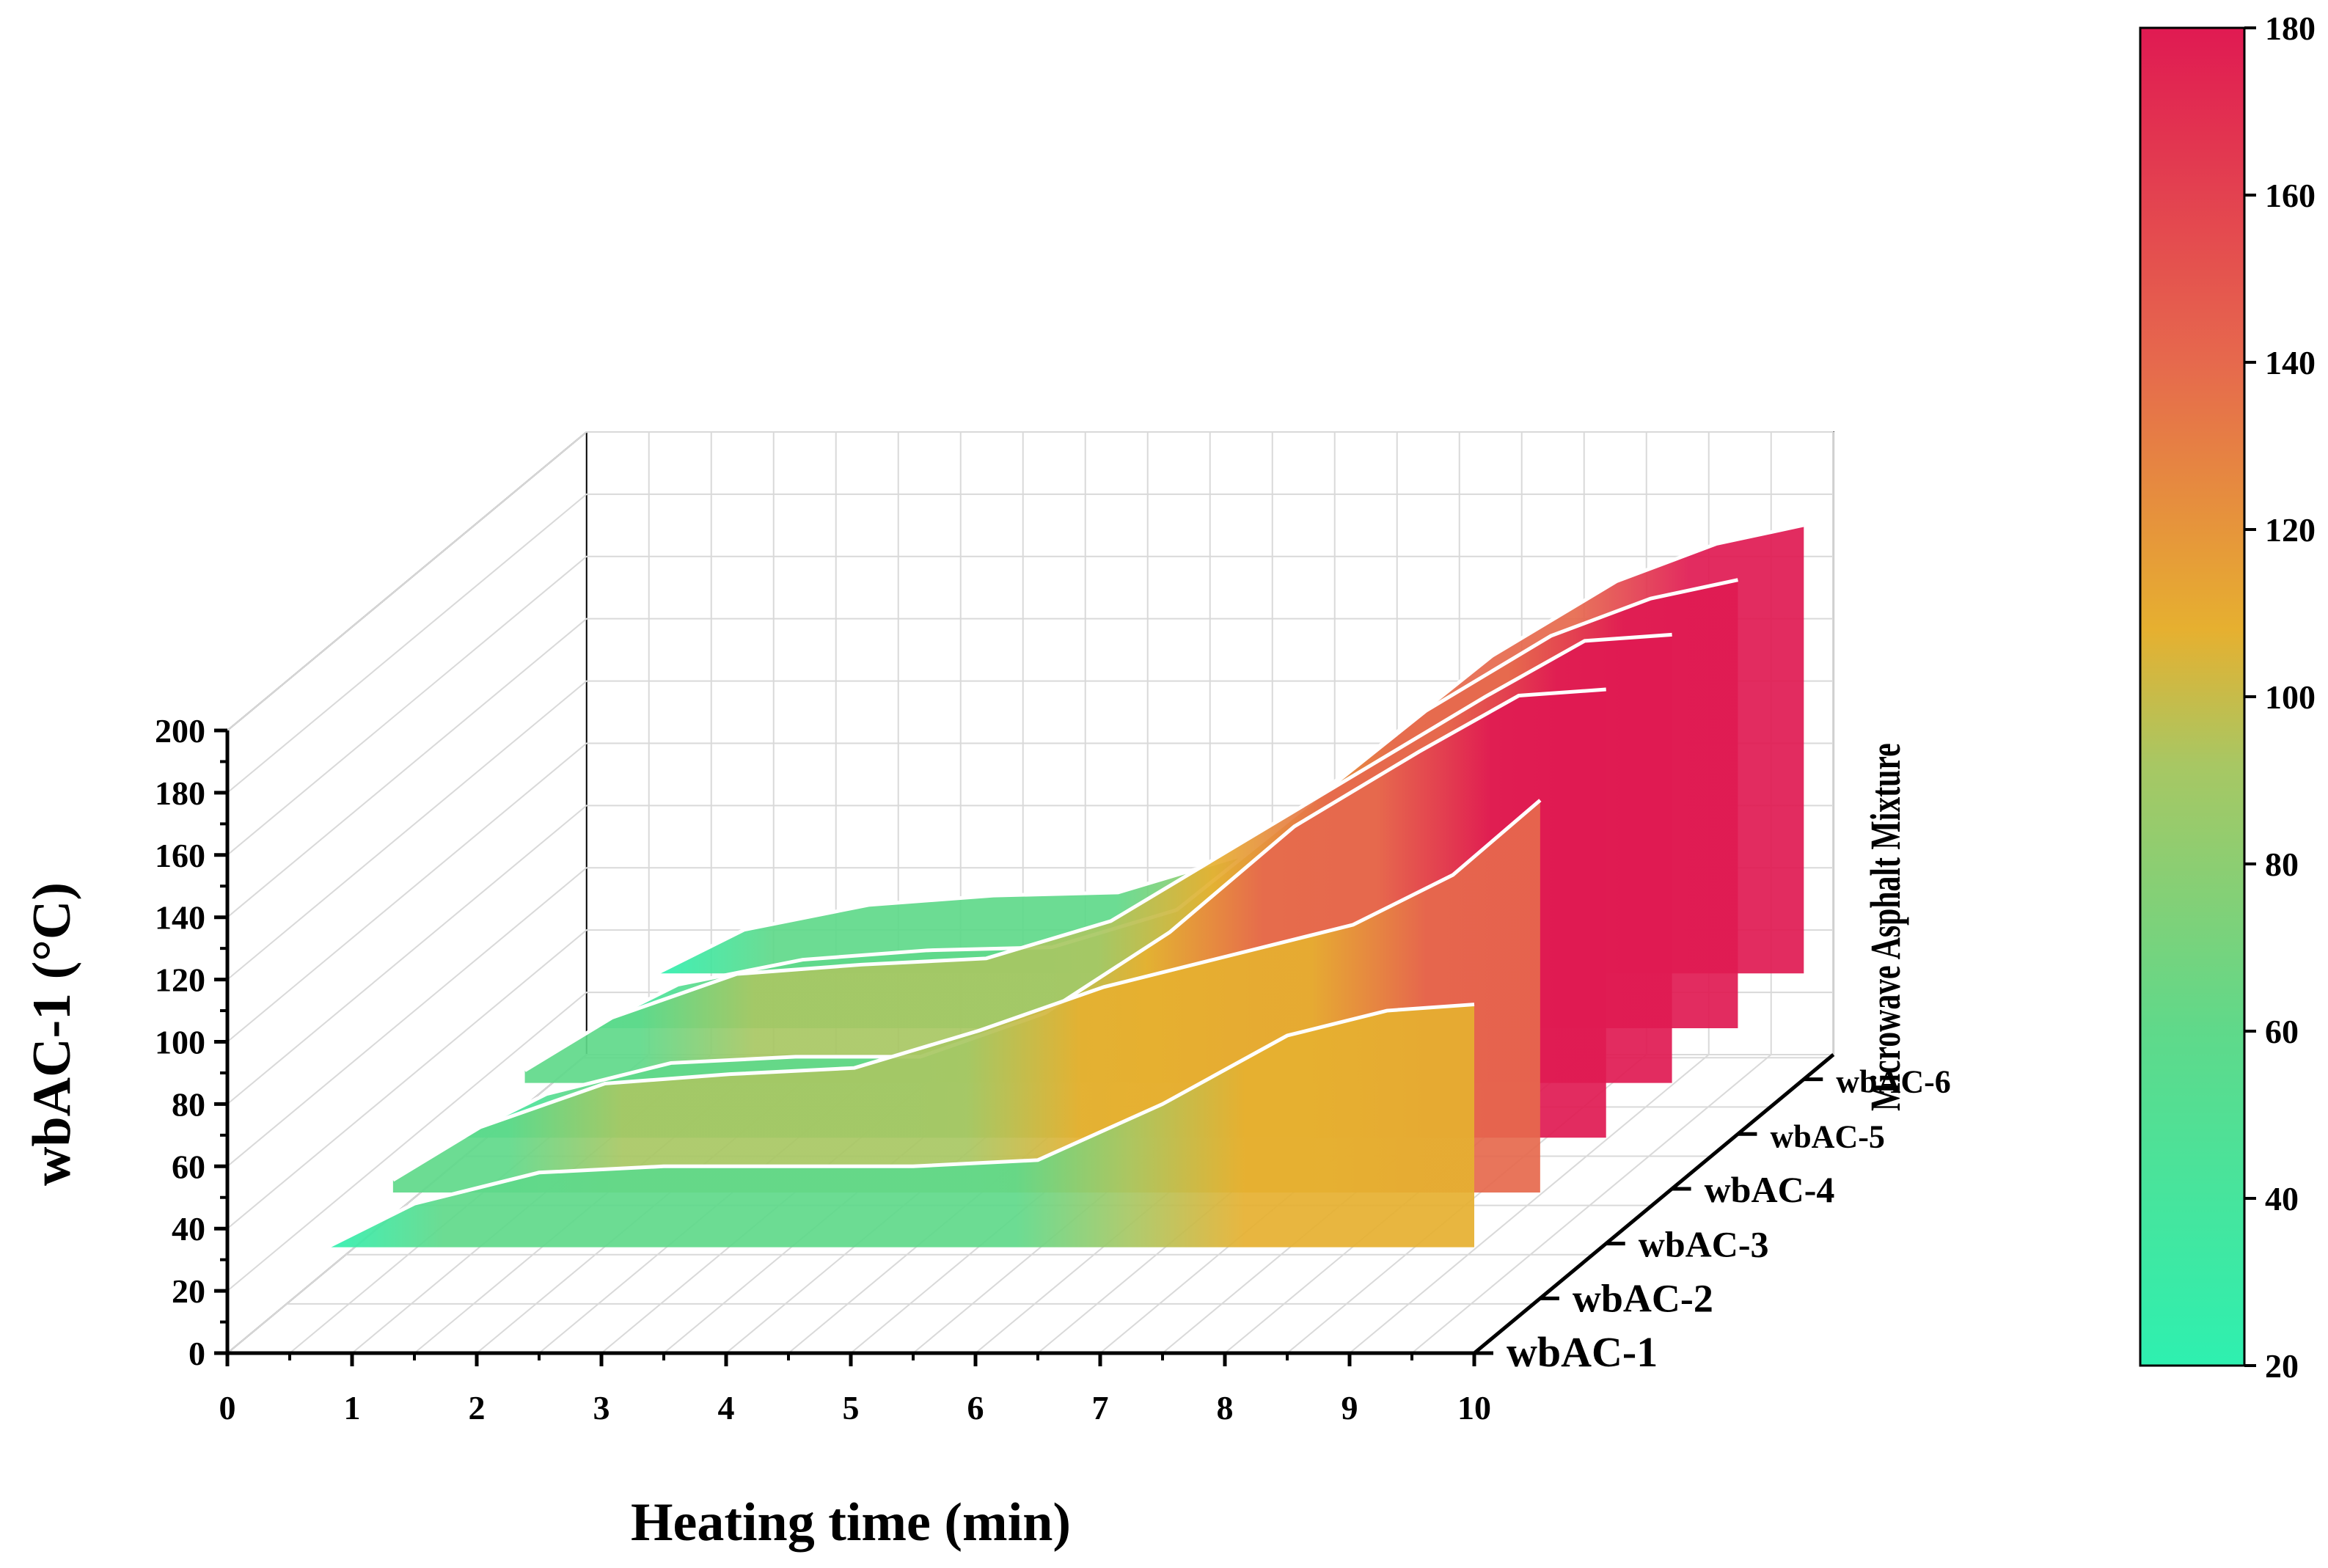 This screenshot has height=1568, width=2328. What do you see at coordinates (2282, 1366) in the screenshot?
I see `colorbar-tick-label: 20` at bounding box center [2282, 1366].